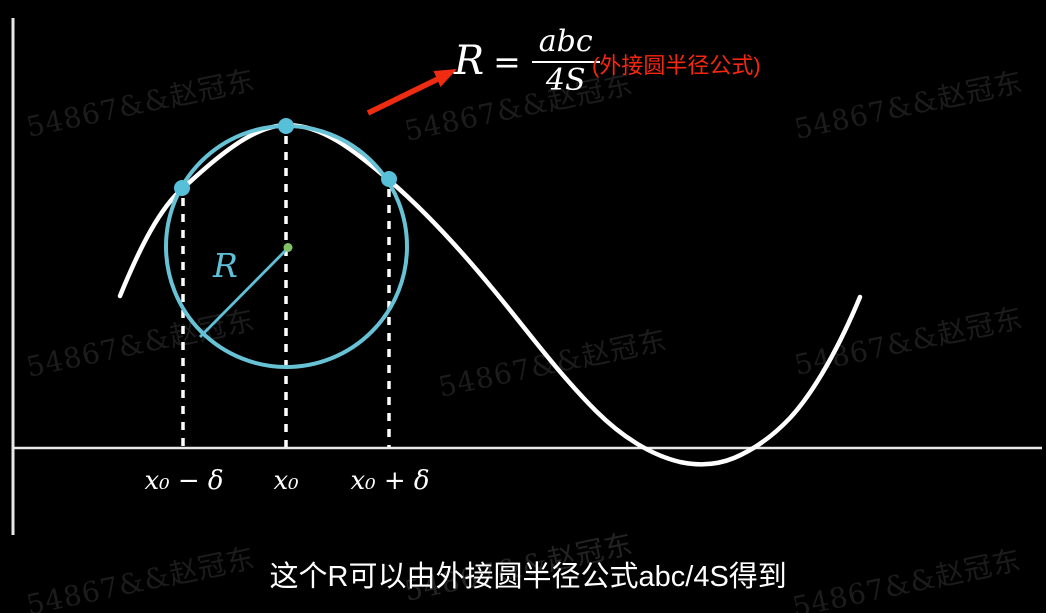  What do you see at coordinates (565, 80) in the screenshot?
I see `formula-denominator: 4S` at bounding box center [565, 80].